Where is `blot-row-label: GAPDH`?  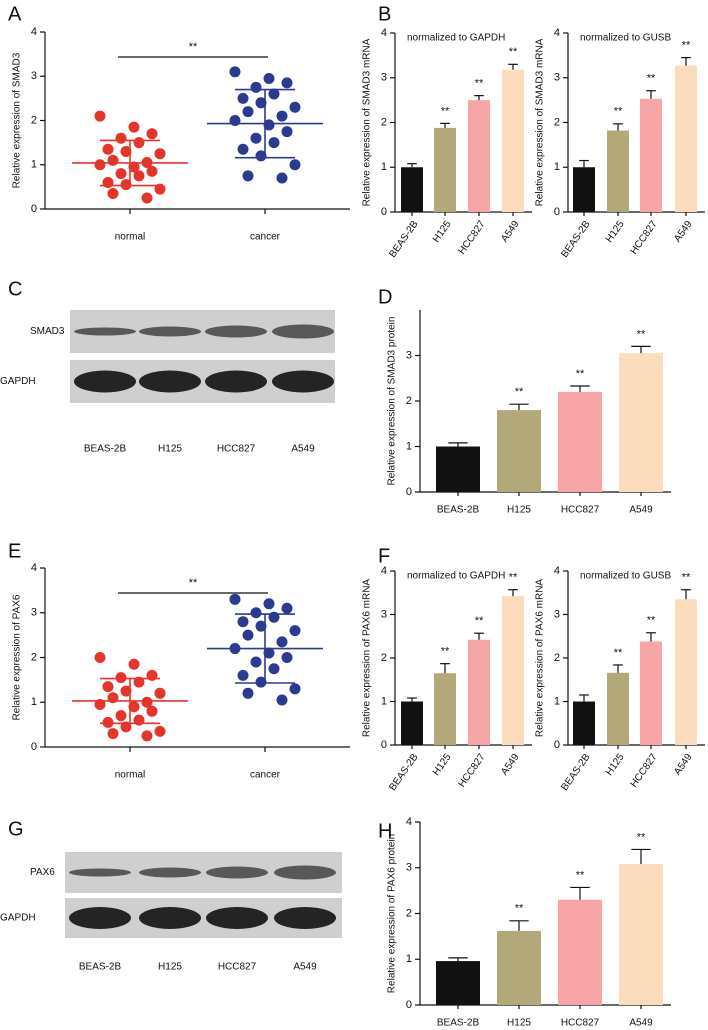 blot-row-label: GAPDH is located at coordinates (18, 381).